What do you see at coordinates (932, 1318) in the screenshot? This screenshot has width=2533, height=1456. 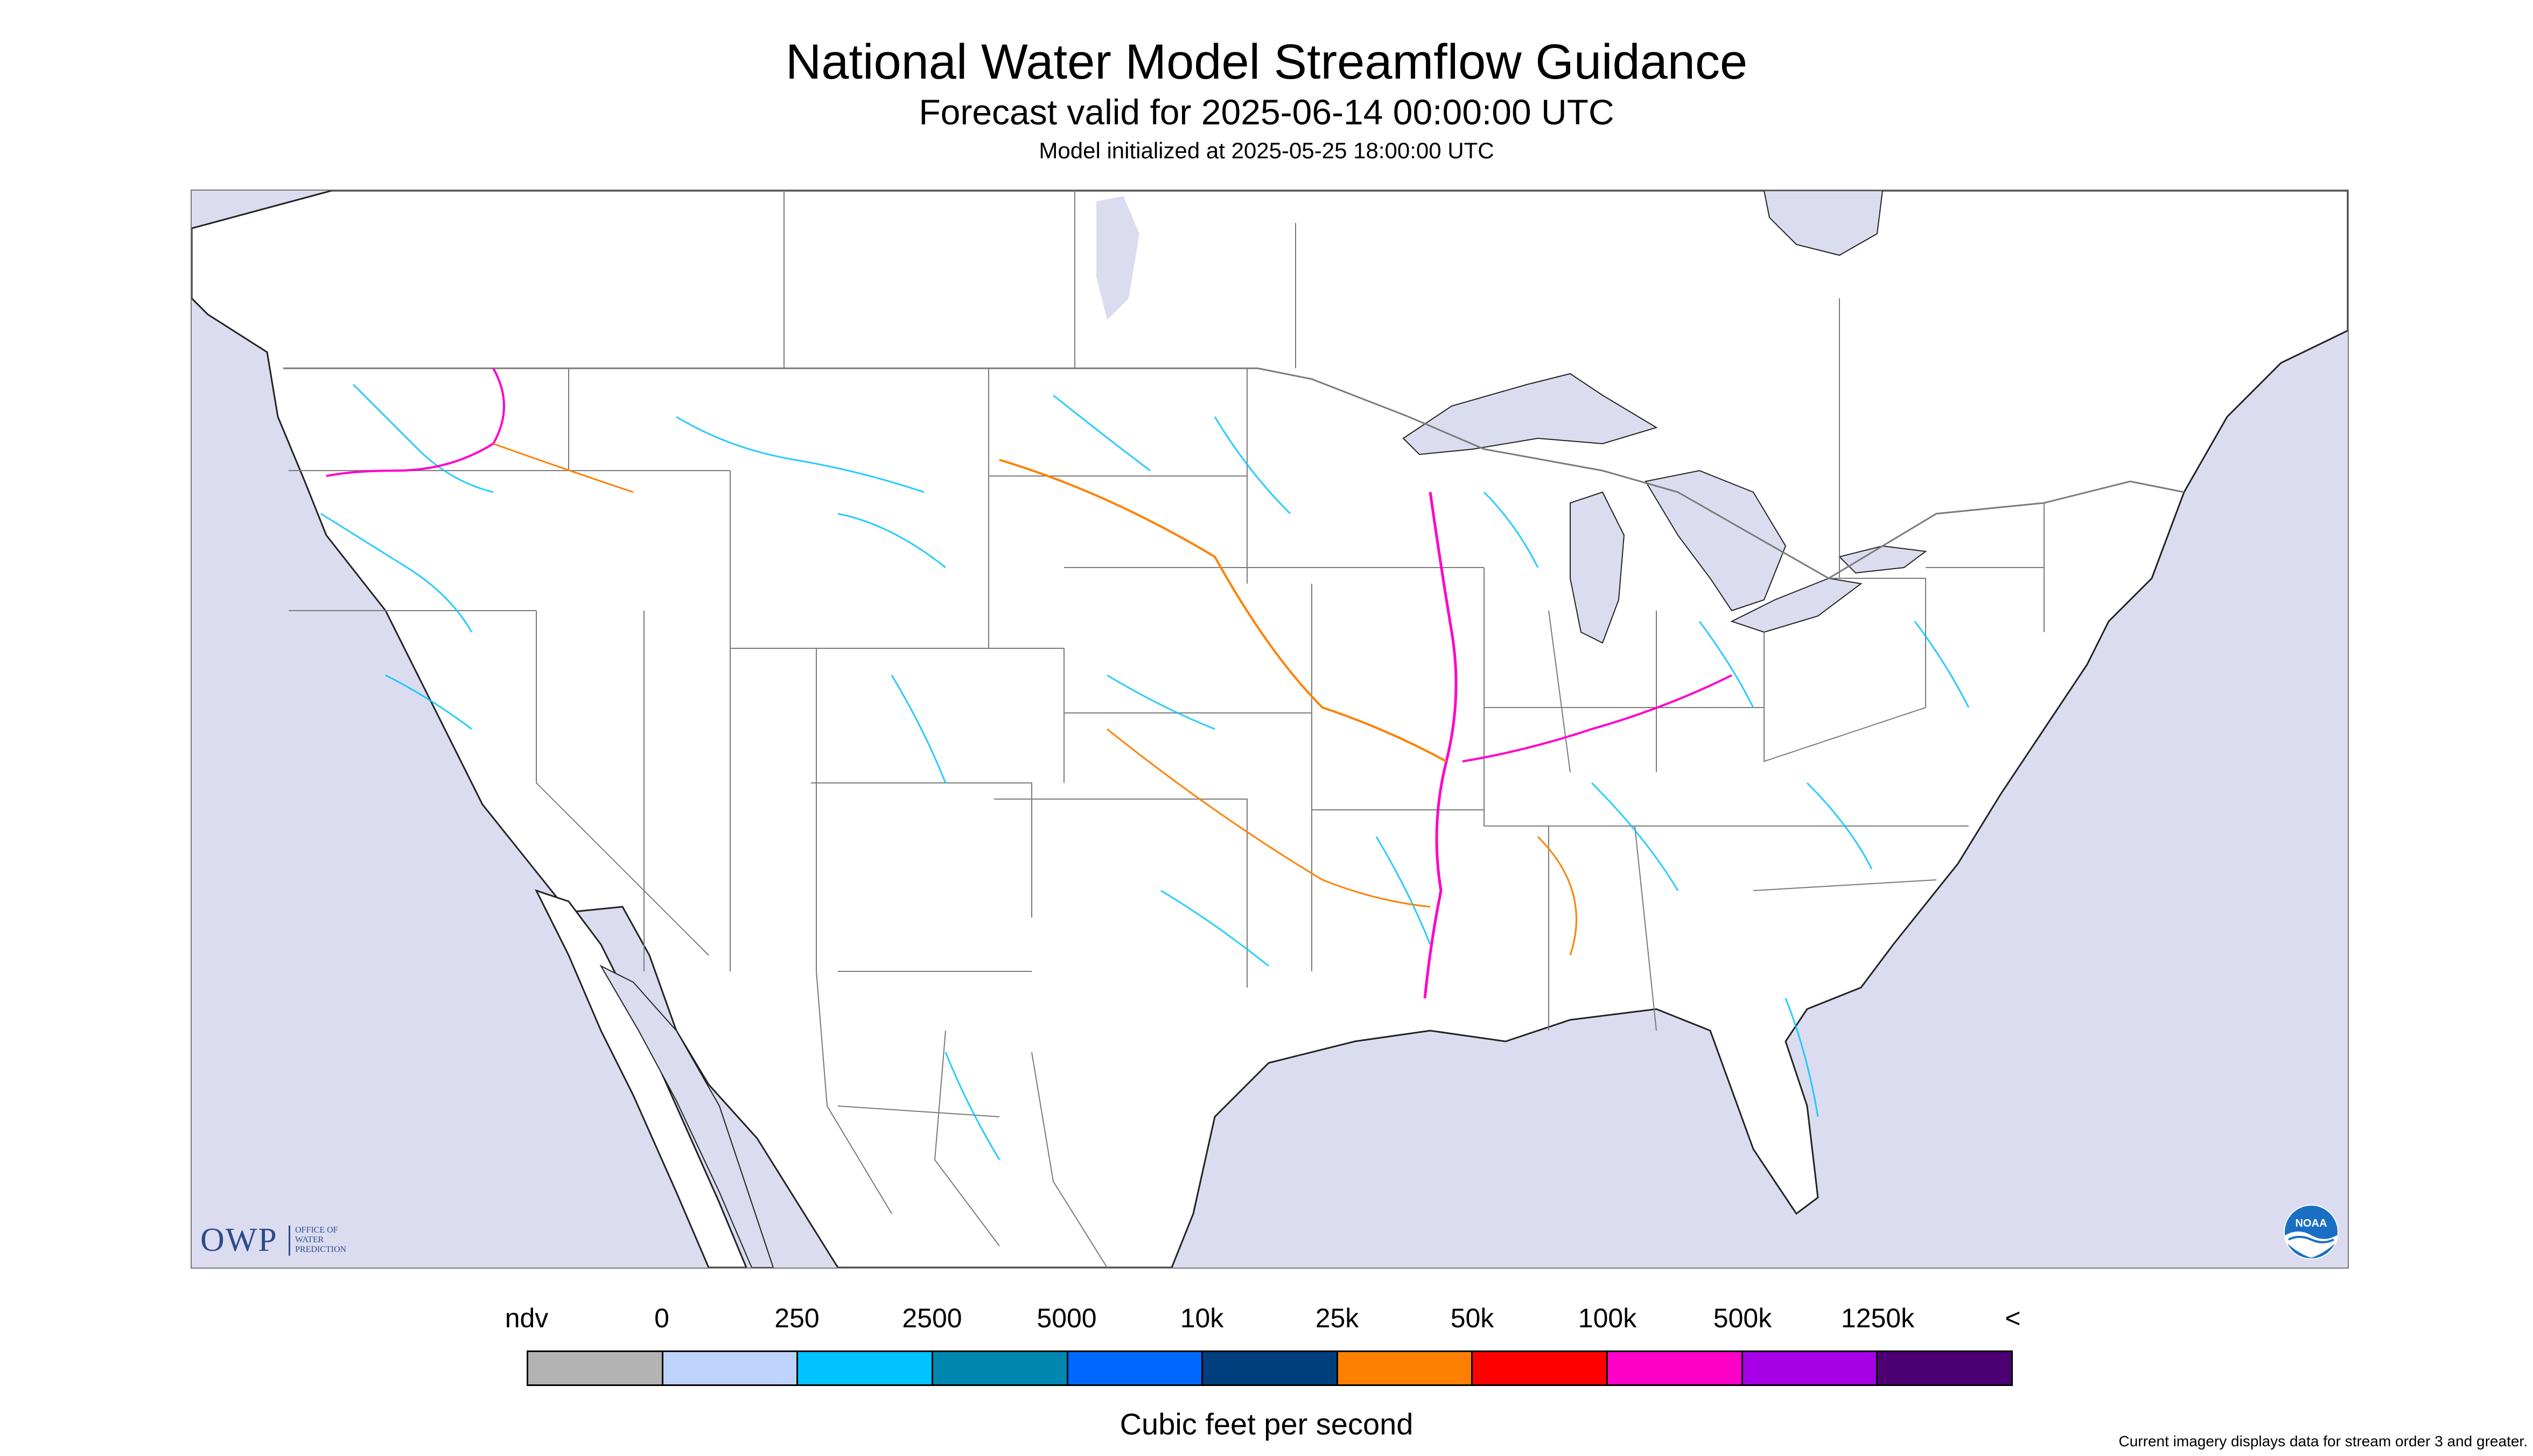 I see `legend-label: 2500` at bounding box center [932, 1318].